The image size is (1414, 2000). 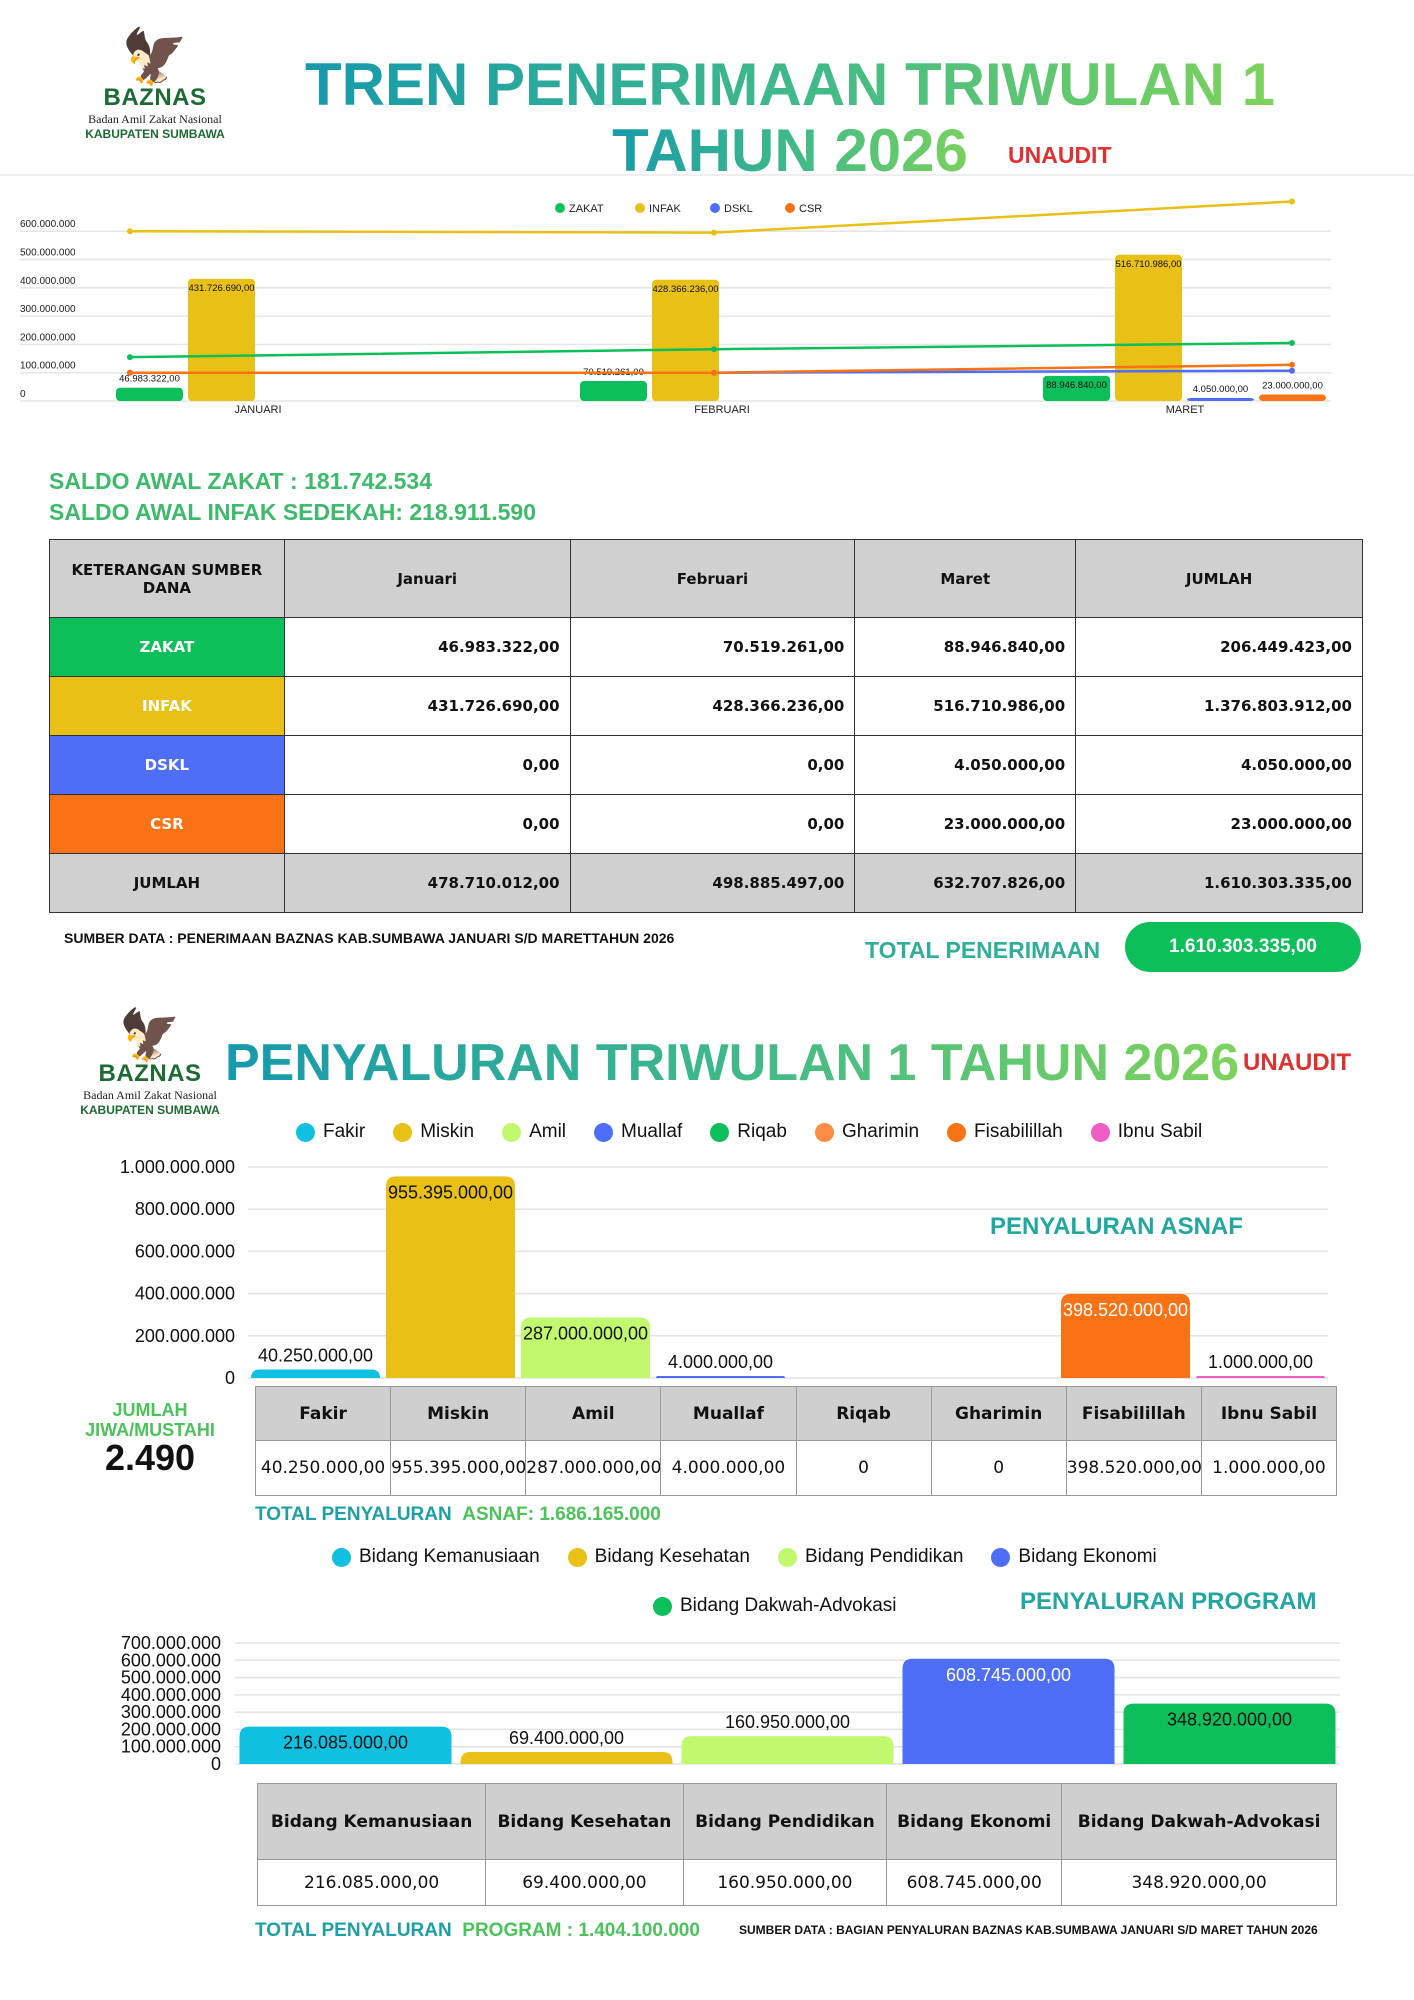 I want to click on bar-value-label: 4.050.000,00, so click(x=1220, y=389).